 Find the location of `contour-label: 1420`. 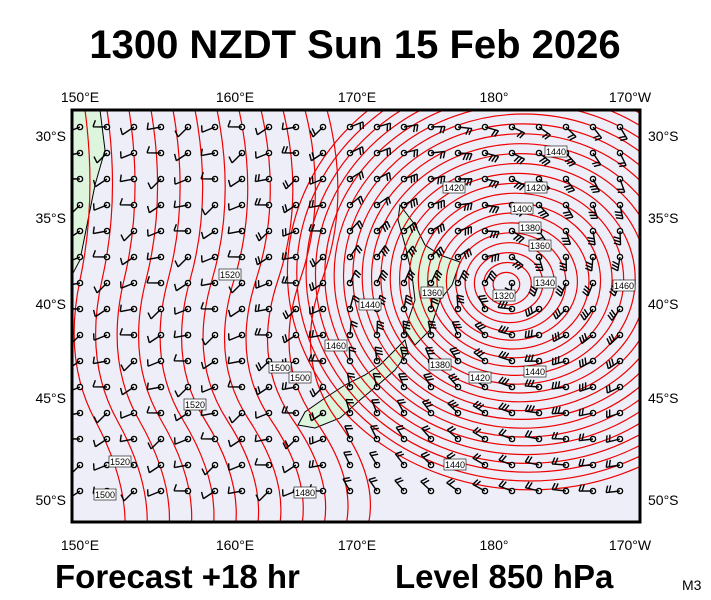

contour-label: 1420 is located at coordinates (454, 188).